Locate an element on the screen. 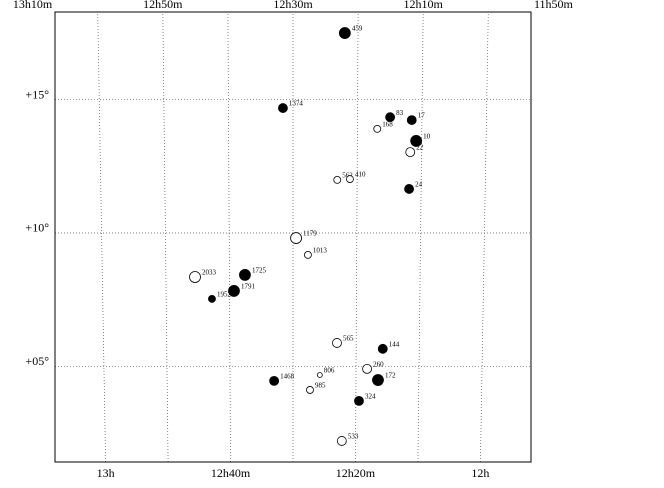 The width and height of the screenshot is (664, 488). galaxy-label: 565 is located at coordinates (348, 339).